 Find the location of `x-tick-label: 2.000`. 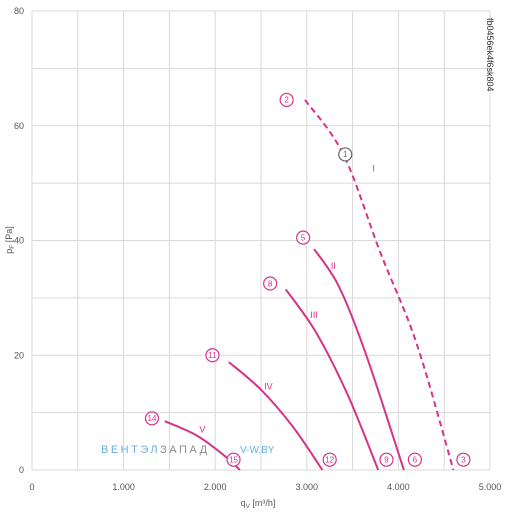

x-tick-label: 2.000 is located at coordinates (215, 487).